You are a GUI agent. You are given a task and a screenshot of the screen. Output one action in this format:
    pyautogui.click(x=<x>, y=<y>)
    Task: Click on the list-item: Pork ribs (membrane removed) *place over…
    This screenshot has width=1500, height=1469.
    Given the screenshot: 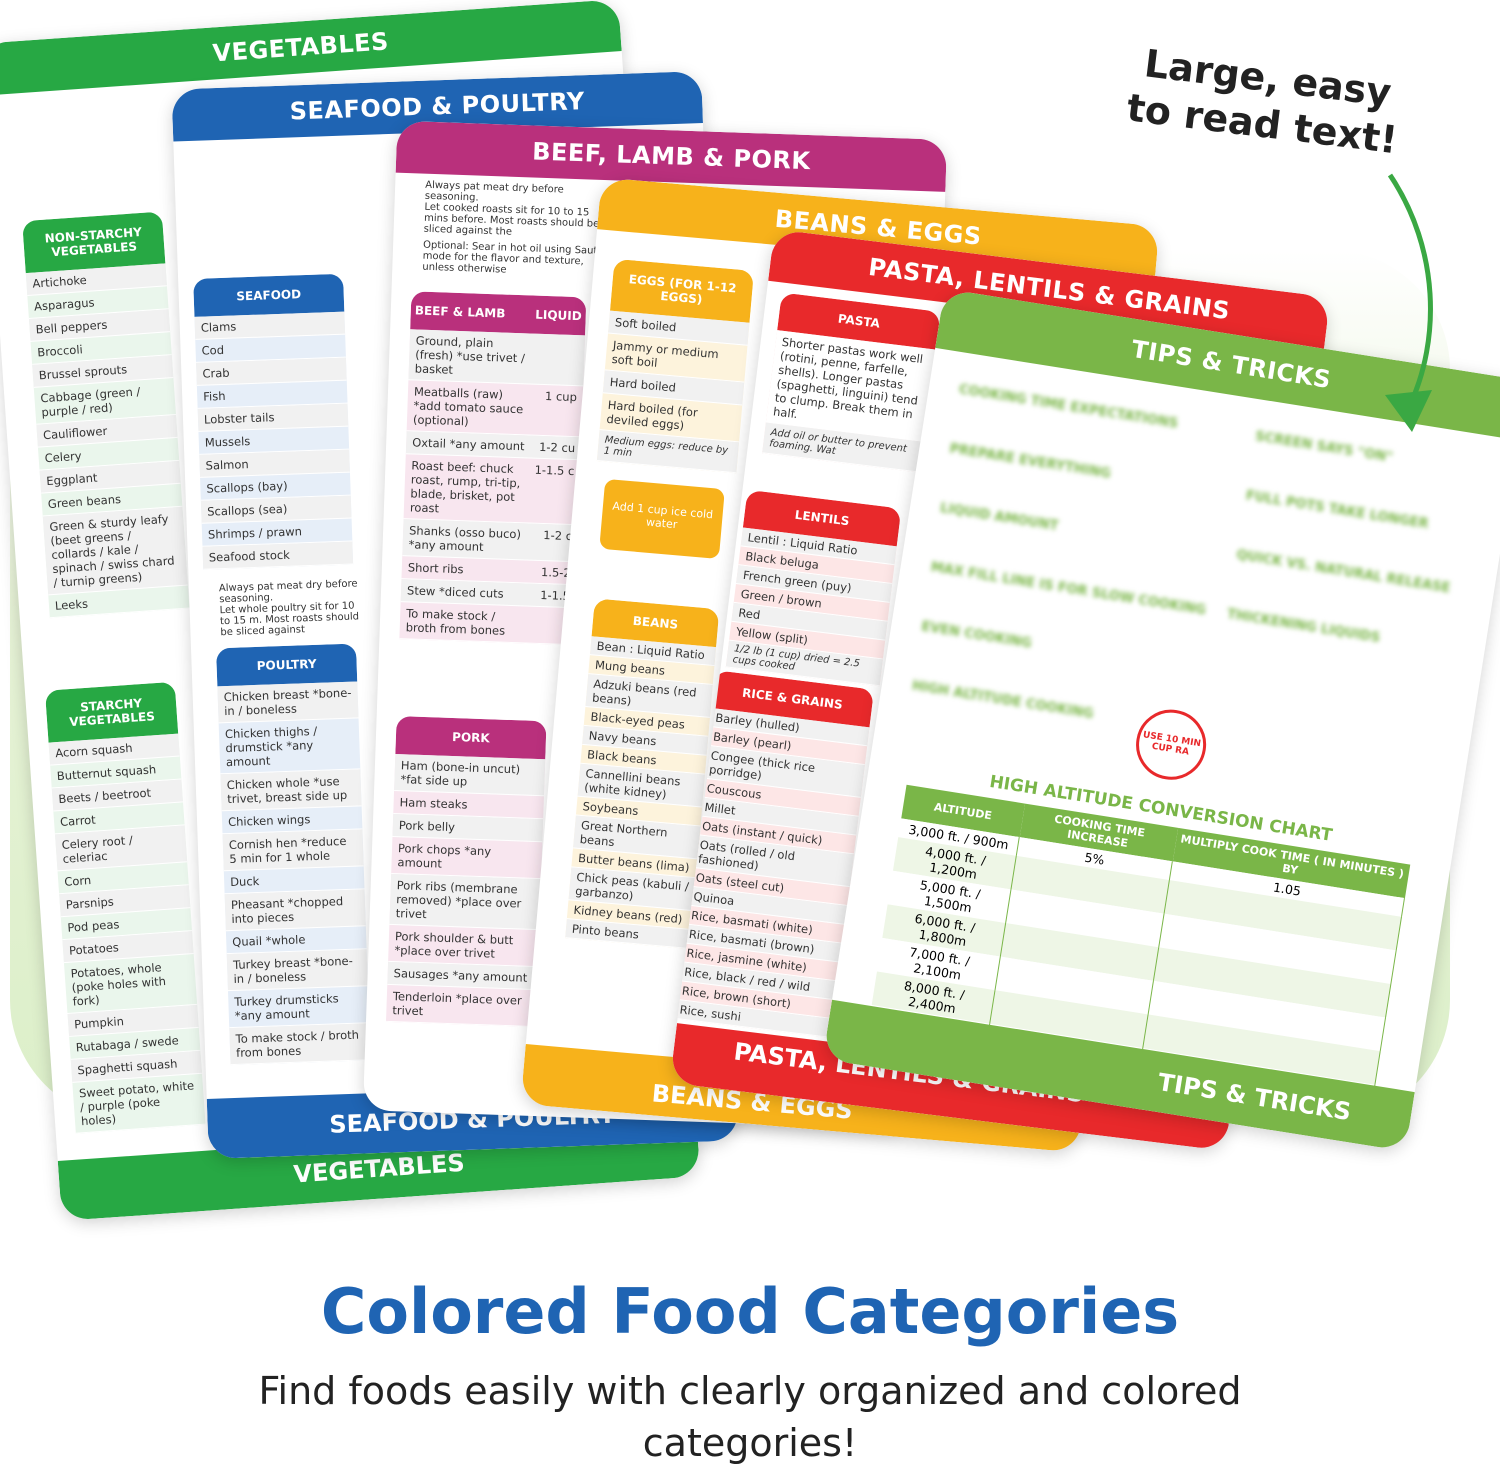 What is the action you would take?
    pyautogui.click(x=465, y=902)
    